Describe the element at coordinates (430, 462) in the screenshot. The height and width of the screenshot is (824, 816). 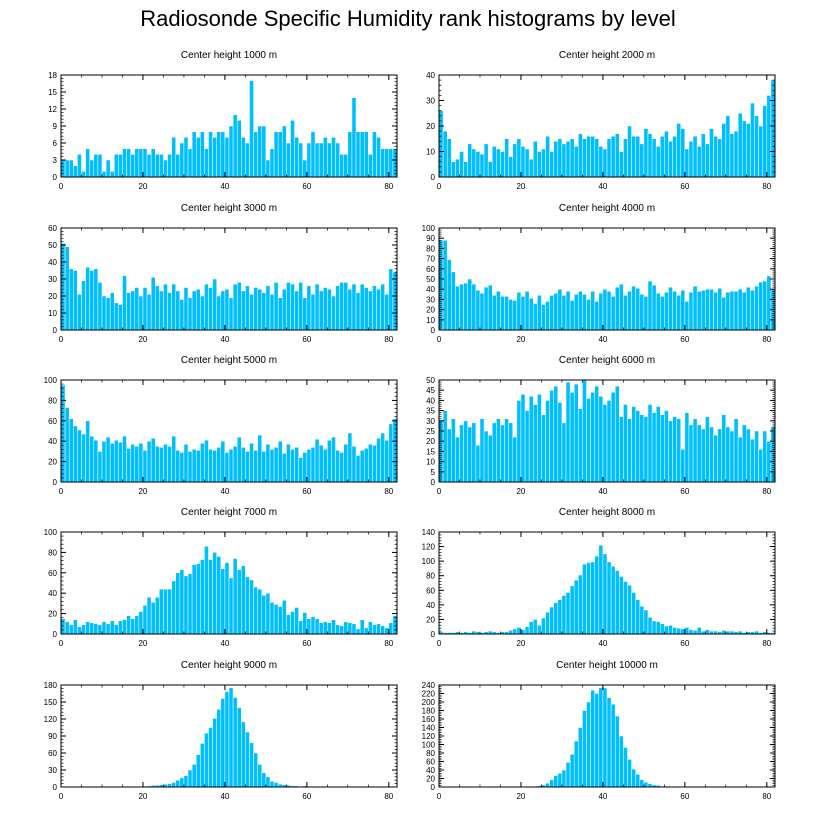
I see `y-tick-label: 10` at that location.